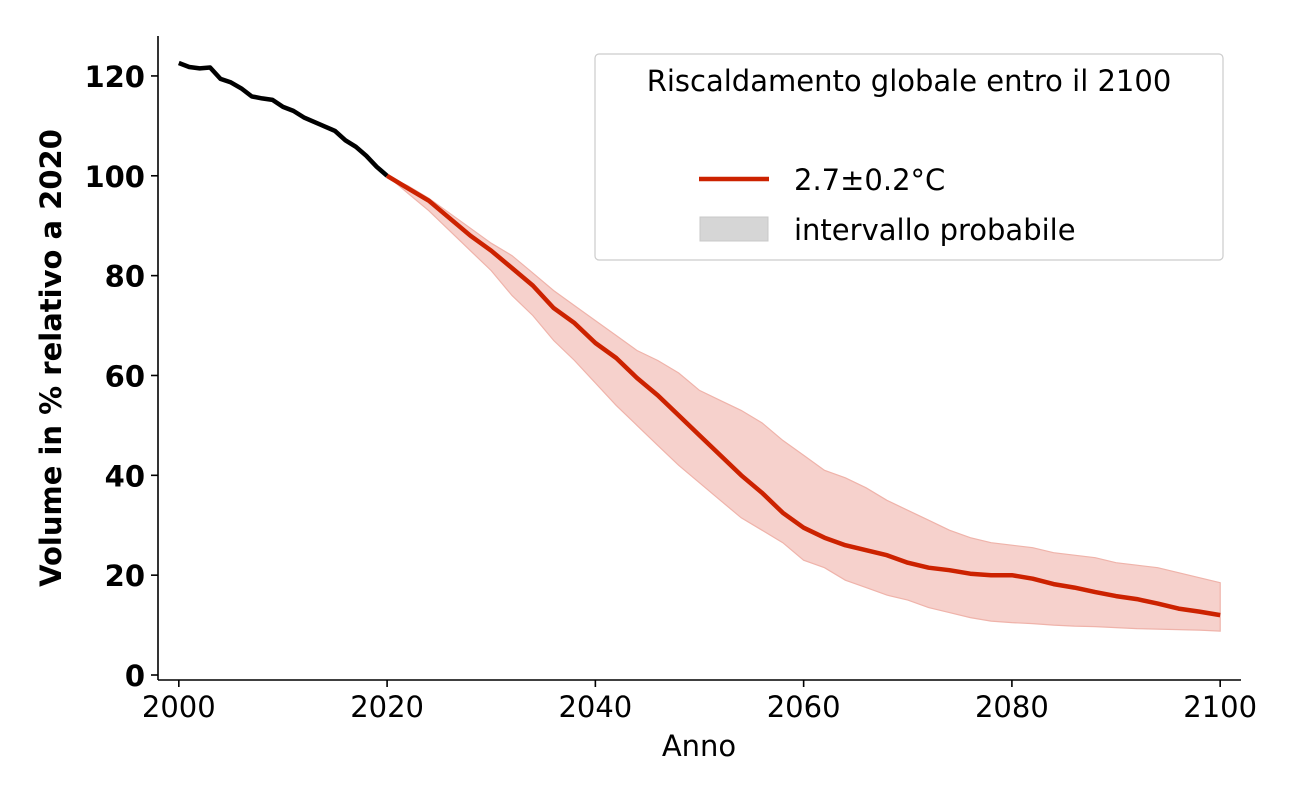  I want to click on y-axis-ticks: 0 20 40 60 80 100 120, so click(121, 376).